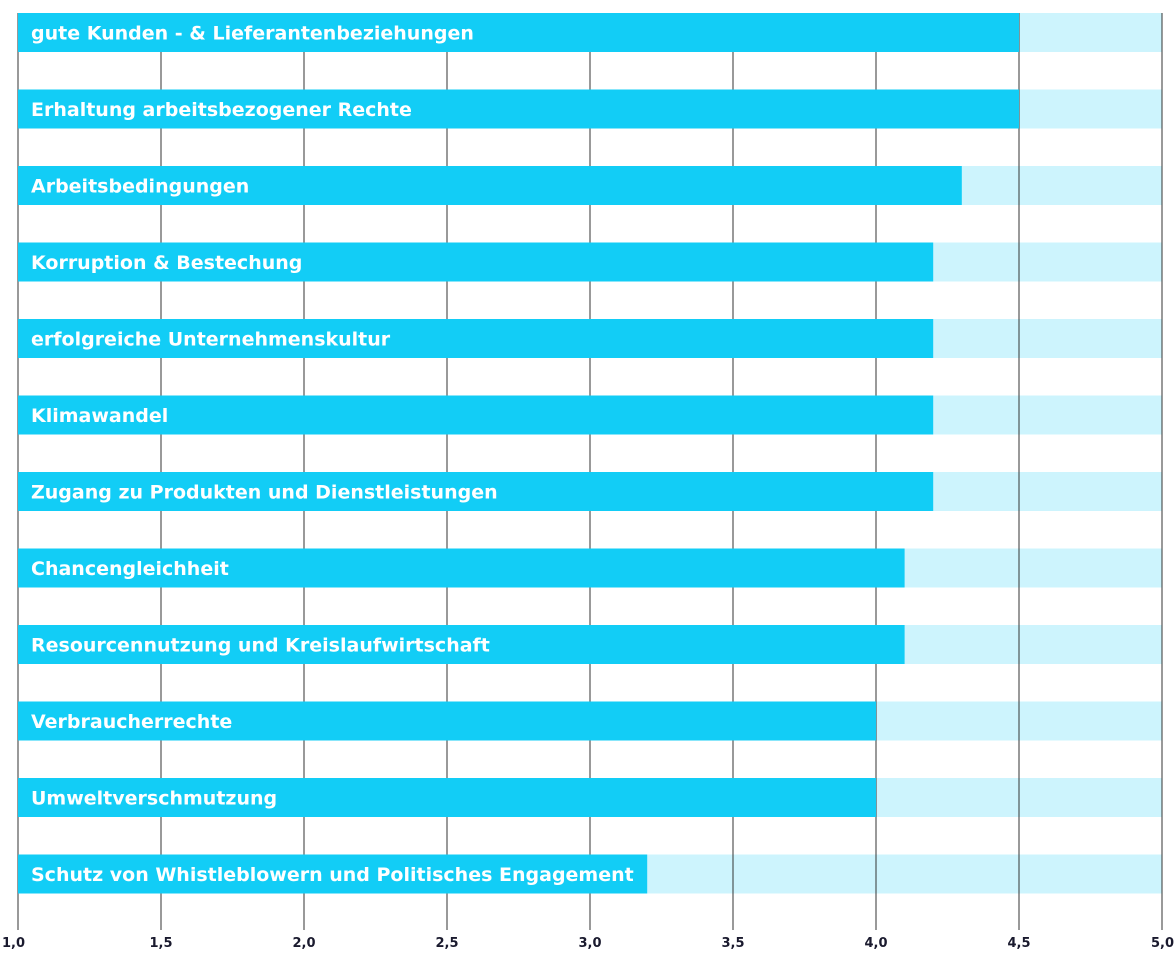 Image resolution: width=1176 pixels, height=954 pixels. I want to click on x-tick-label: 5,0, so click(1162, 943).